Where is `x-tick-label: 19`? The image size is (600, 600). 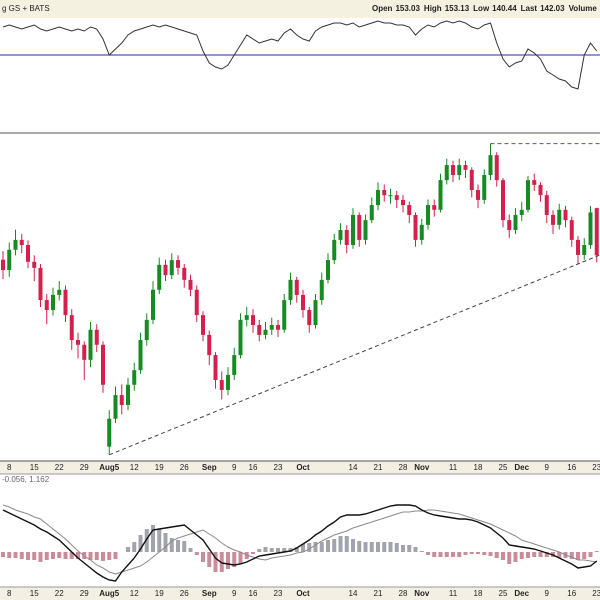 x-tick-label: 19 is located at coordinates (159, 467).